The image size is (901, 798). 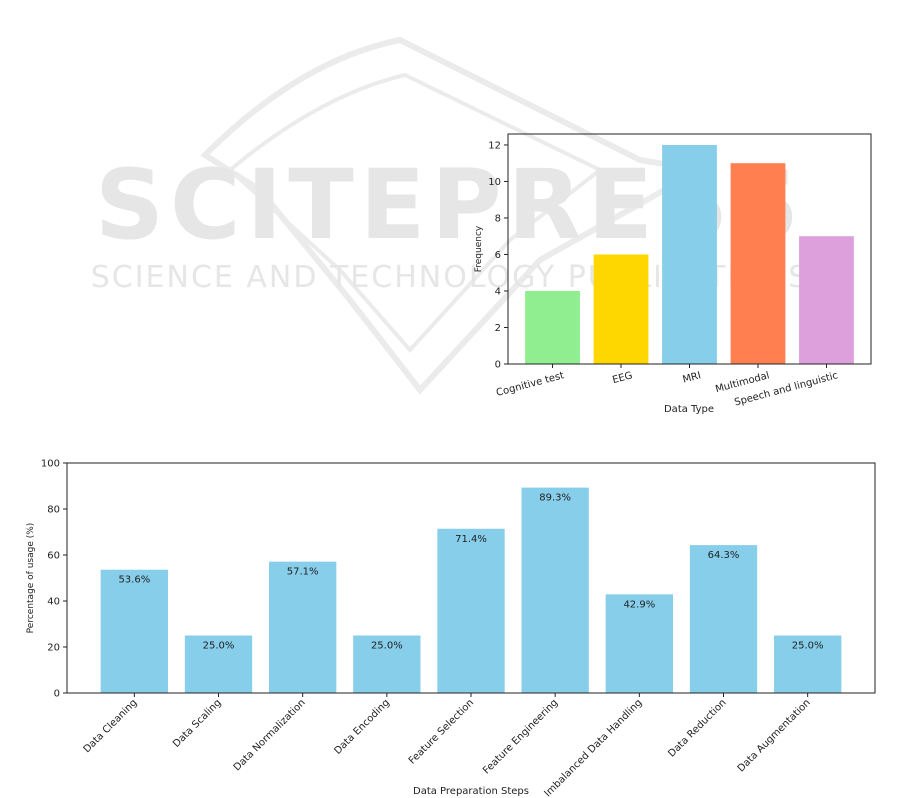 I want to click on x-tick-label: Data Reduction, so click(x=697, y=728).